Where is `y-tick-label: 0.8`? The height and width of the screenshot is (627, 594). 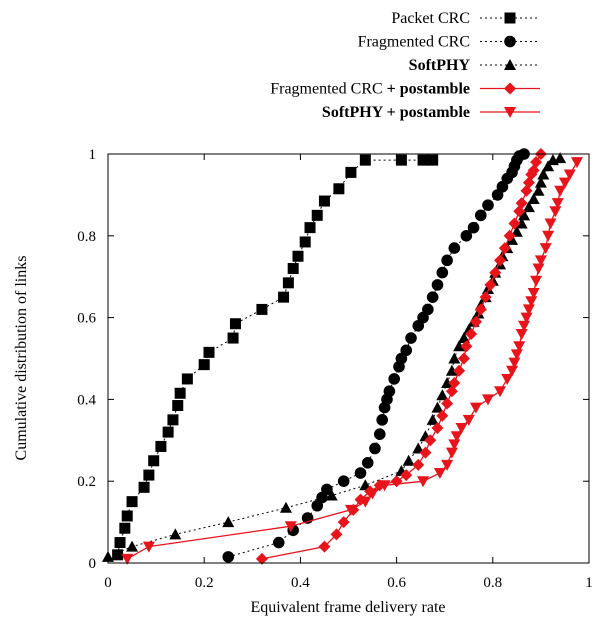
y-tick-label: 0.8 is located at coordinates (86, 237).